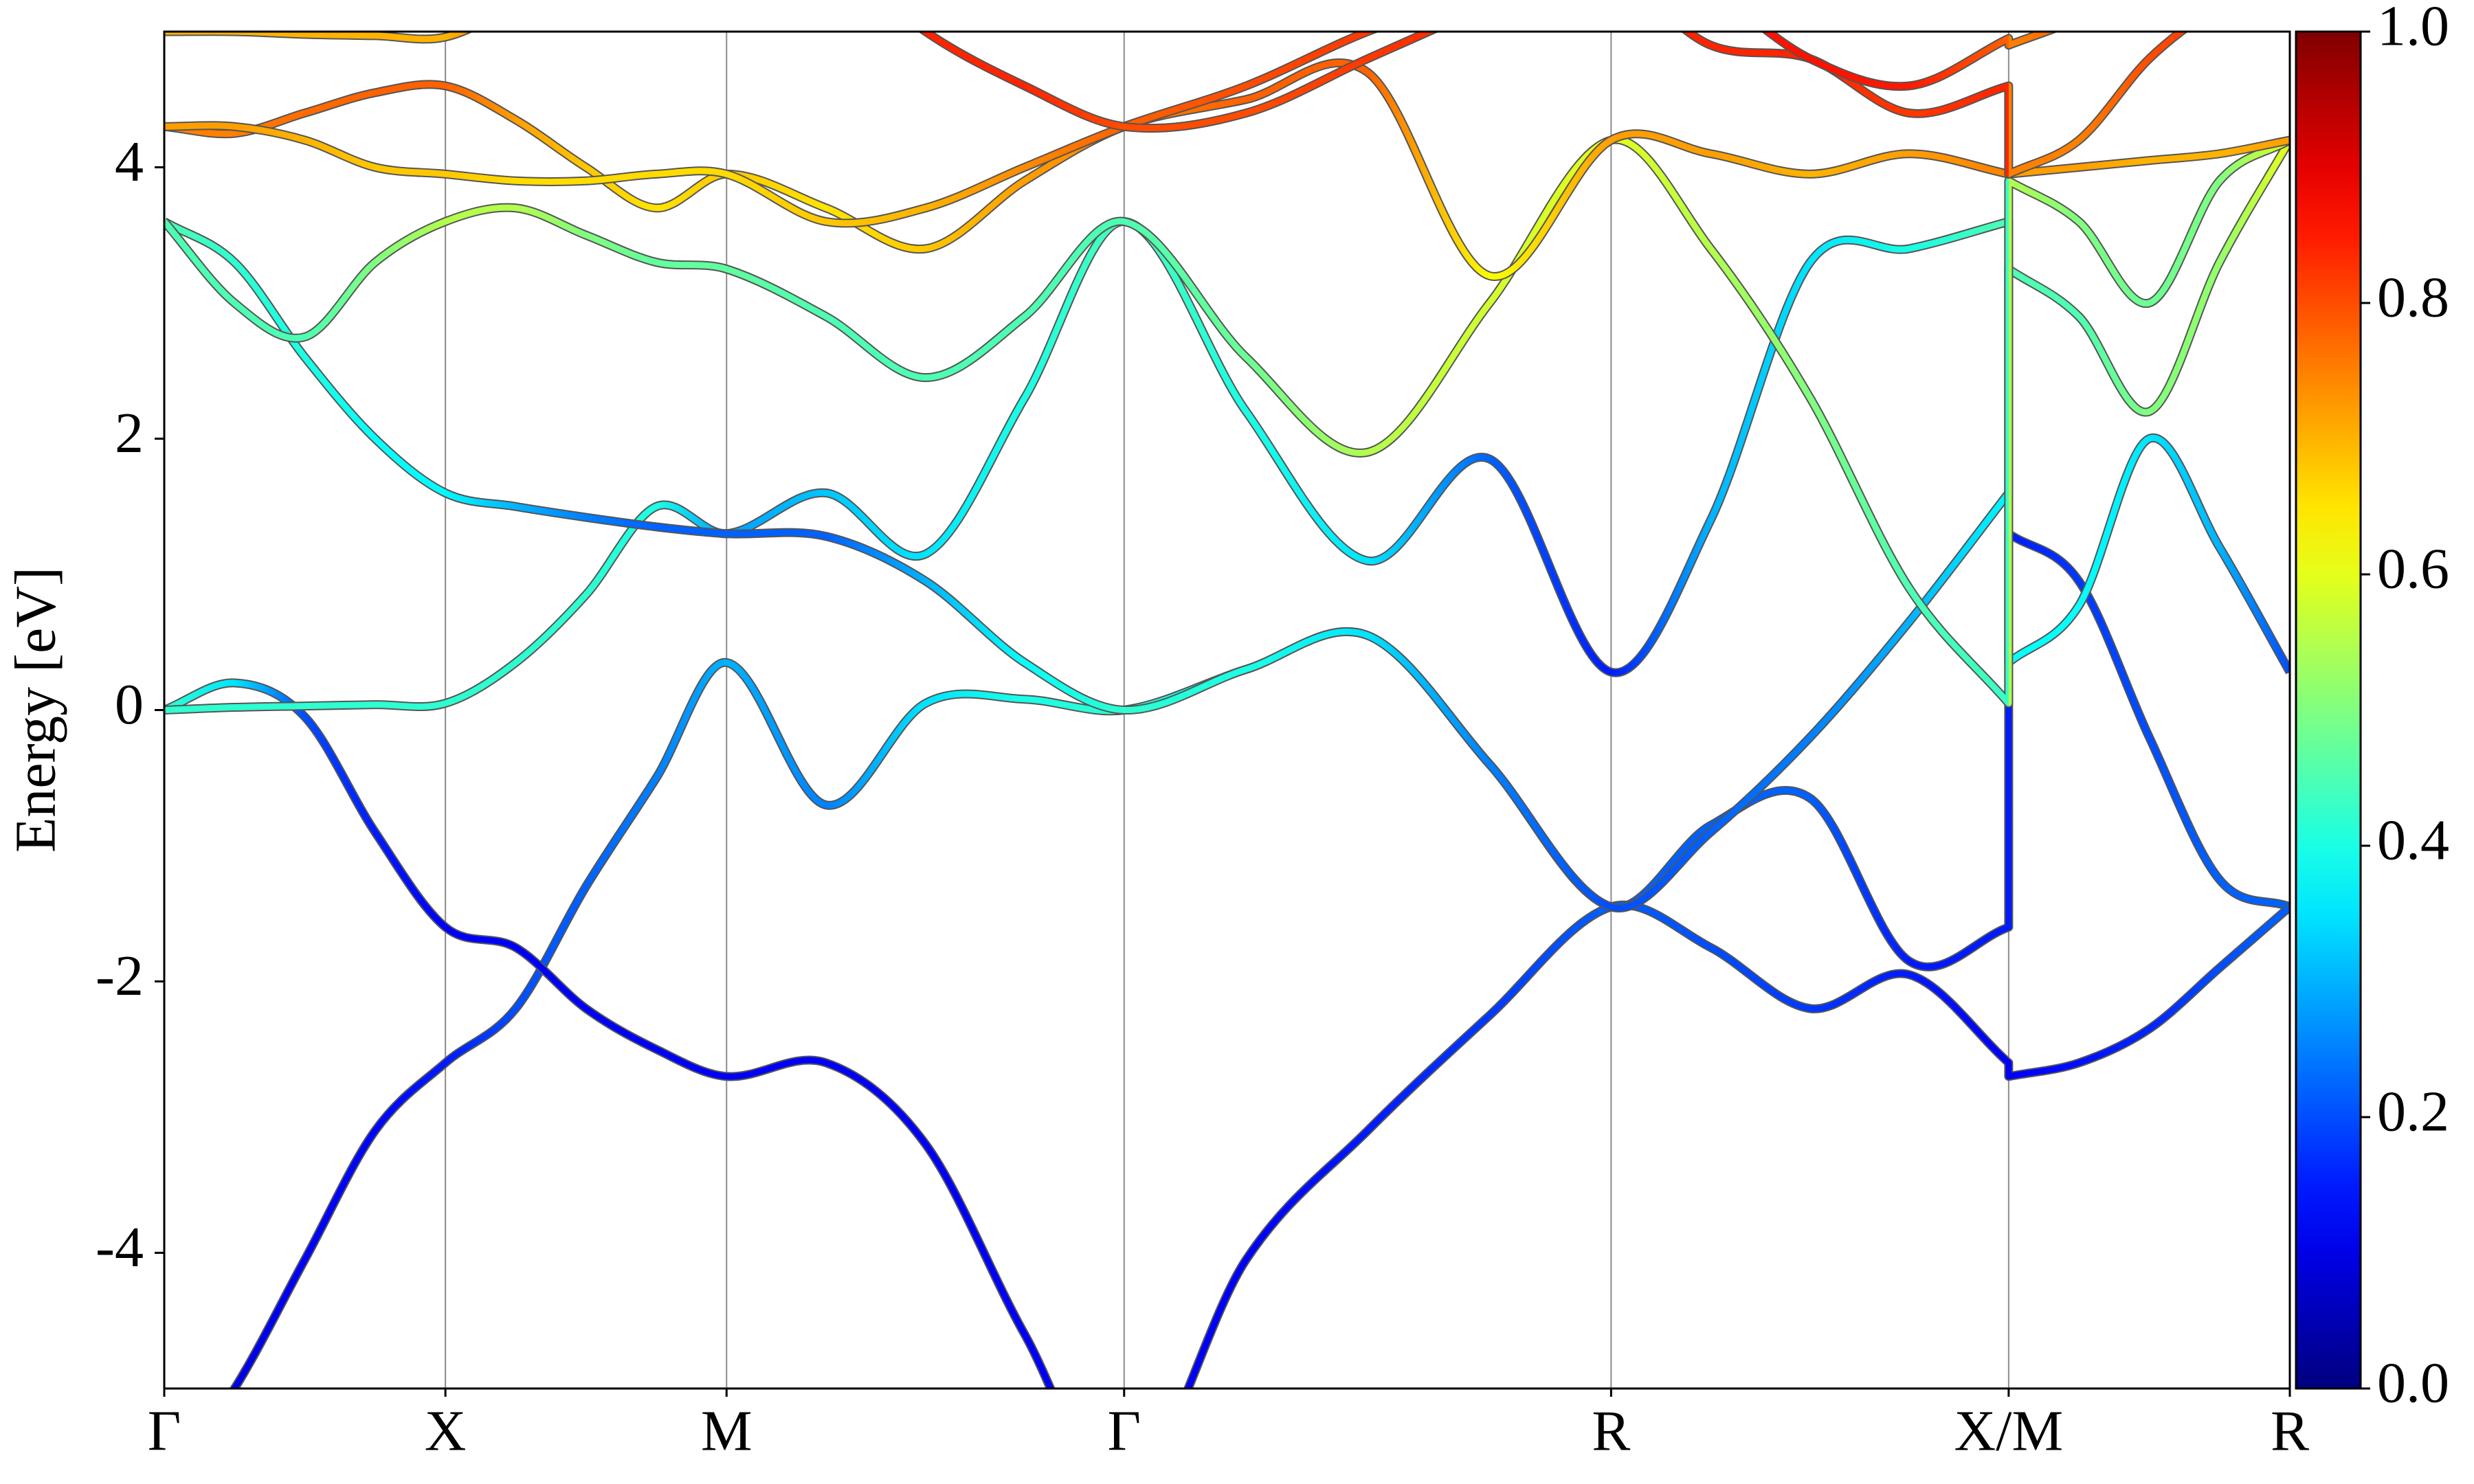  What do you see at coordinates (2009, 1431) in the screenshot?
I see `x-tick-label: X/M` at bounding box center [2009, 1431].